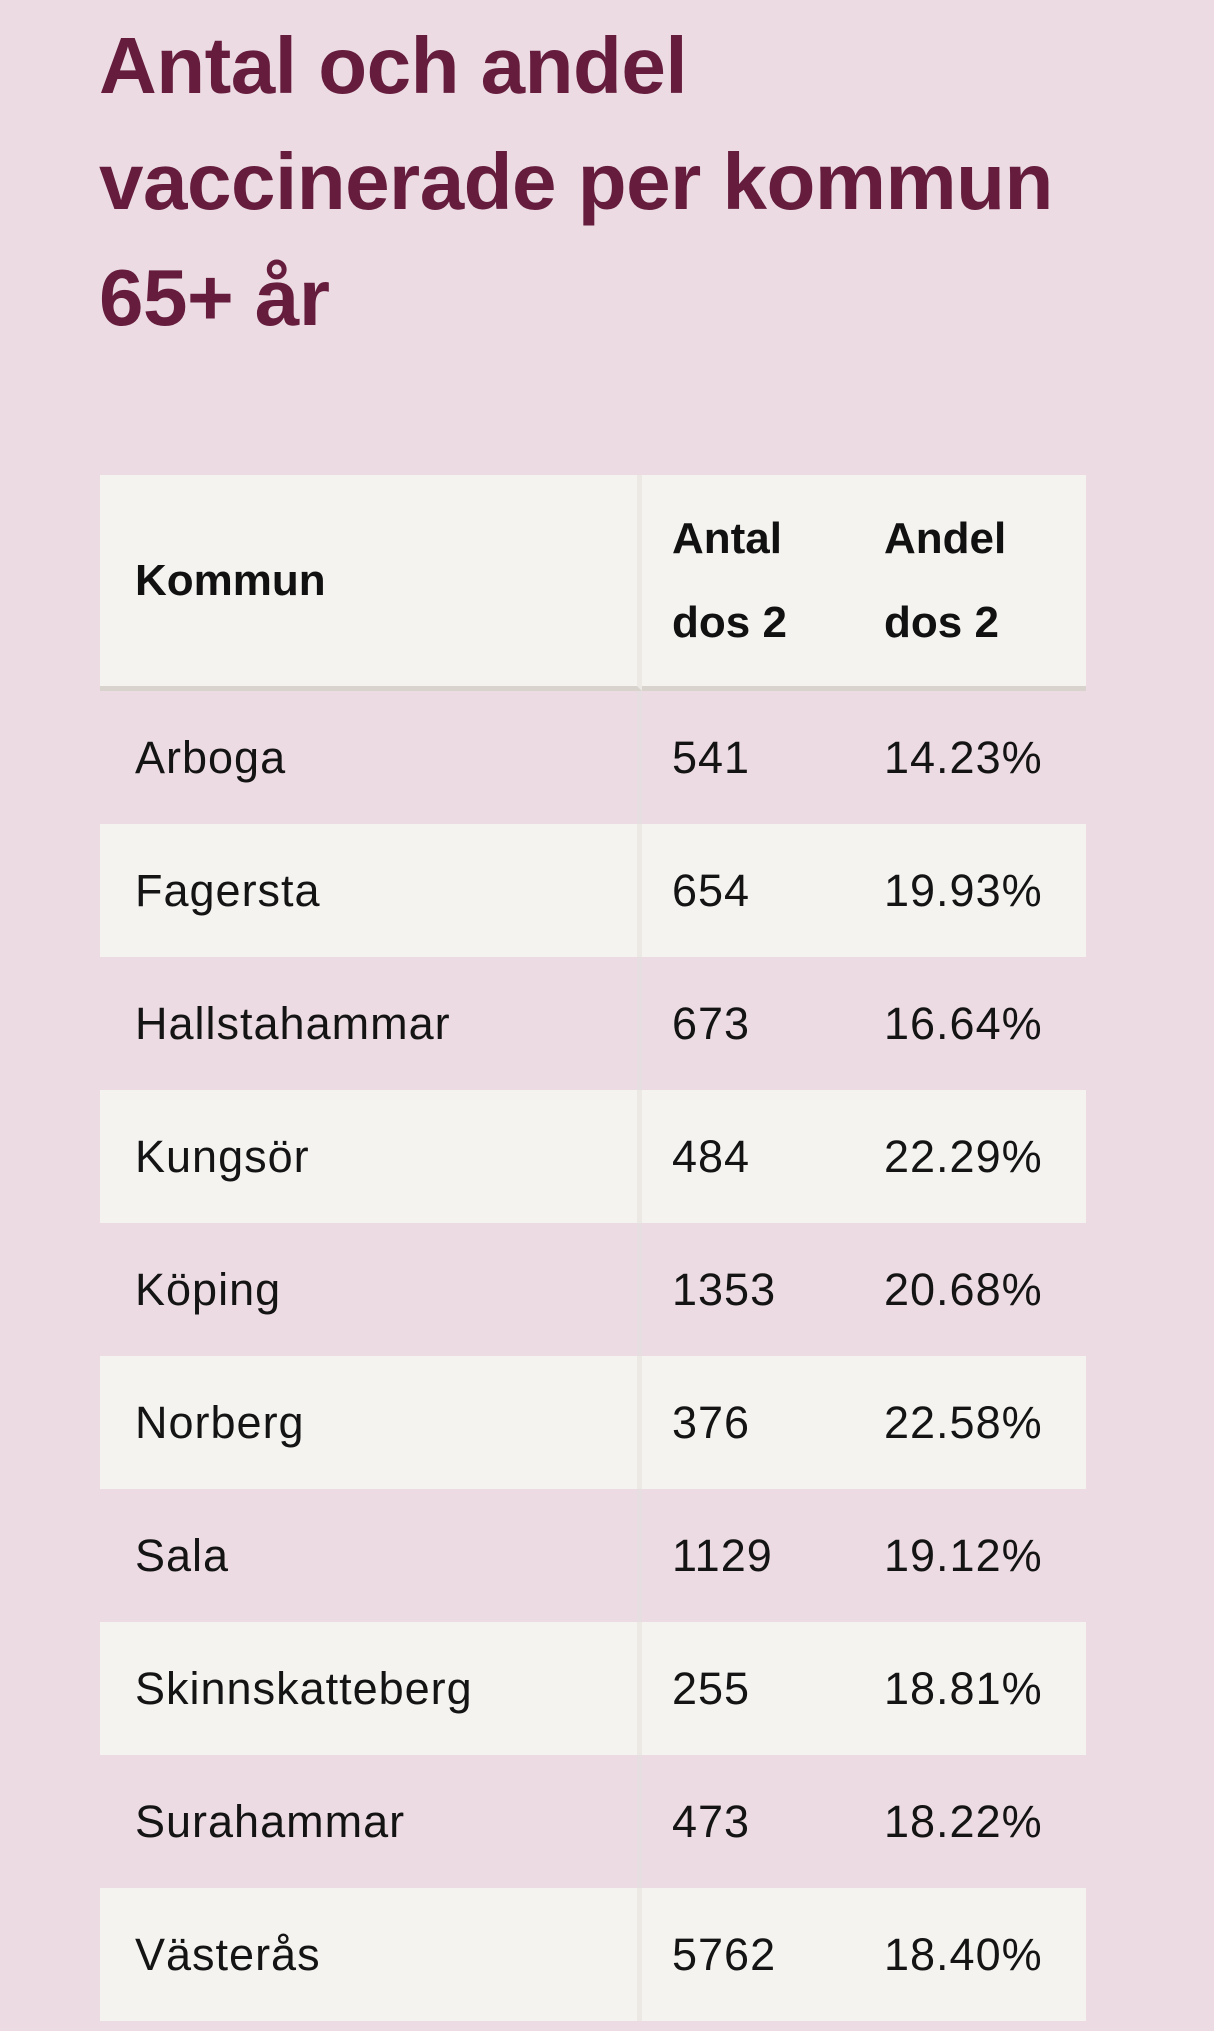 This screenshot has width=1214, height=2031. What do you see at coordinates (711, 757) in the screenshot?
I see `cell-antal: 541` at bounding box center [711, 757].